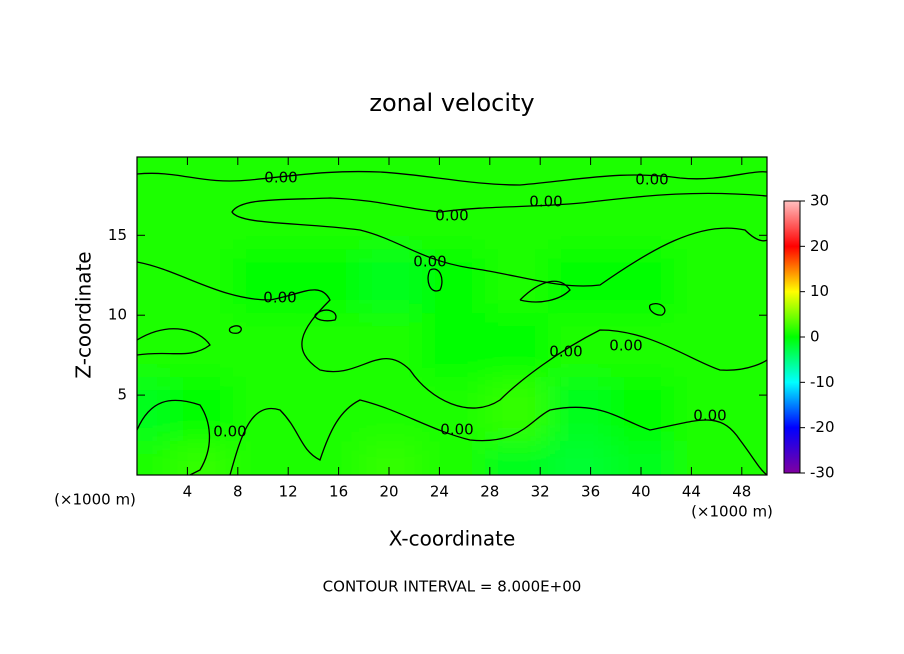  I want to click on x-tick-label: 36, so click(590, 492).